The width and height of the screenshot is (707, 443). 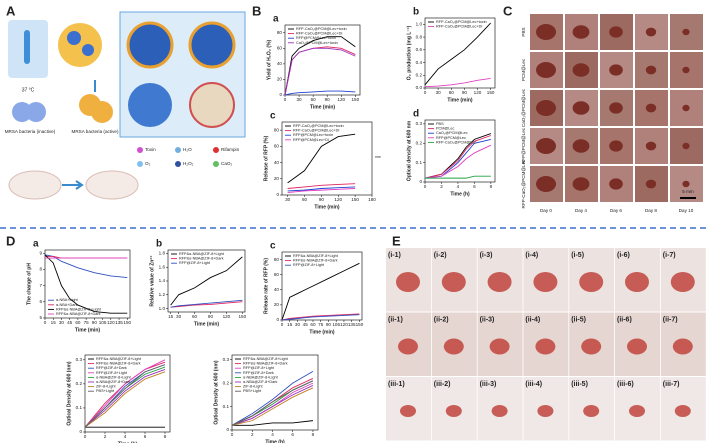 What do you see at coordinates (67, 300) in the screenshot?
I see `legend-label: α-NBA+Light` at bounding box center [67, 300].